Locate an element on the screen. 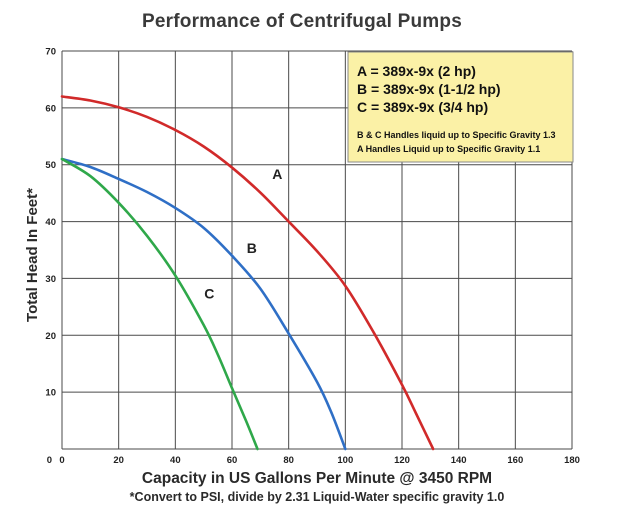 The image size is (625, 530). y-tick-10: 10 is located at coordinates (50, 393).